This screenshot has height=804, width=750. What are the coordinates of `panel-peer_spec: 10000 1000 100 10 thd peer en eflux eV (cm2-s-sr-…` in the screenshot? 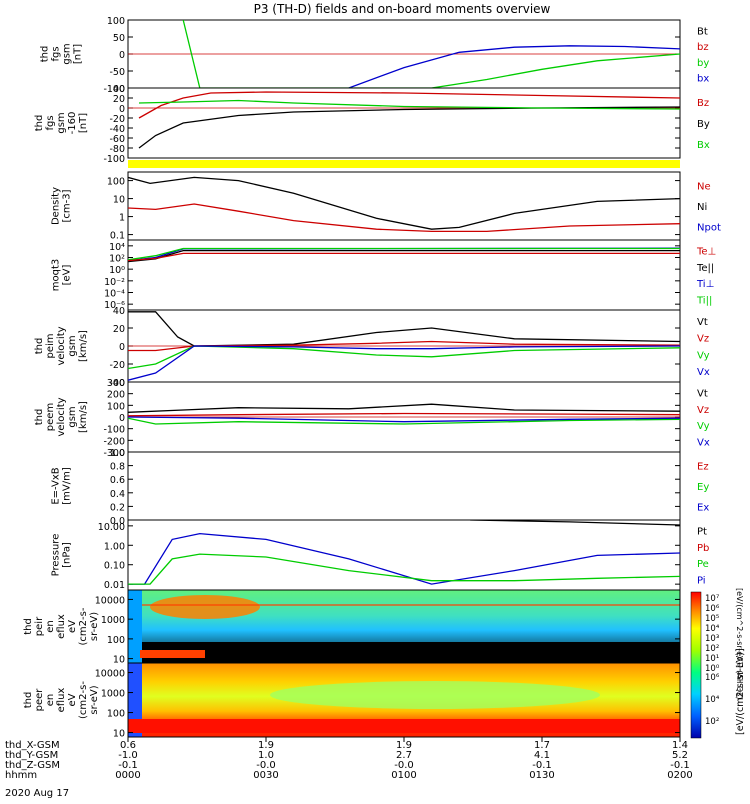 It's located at (352, 701).